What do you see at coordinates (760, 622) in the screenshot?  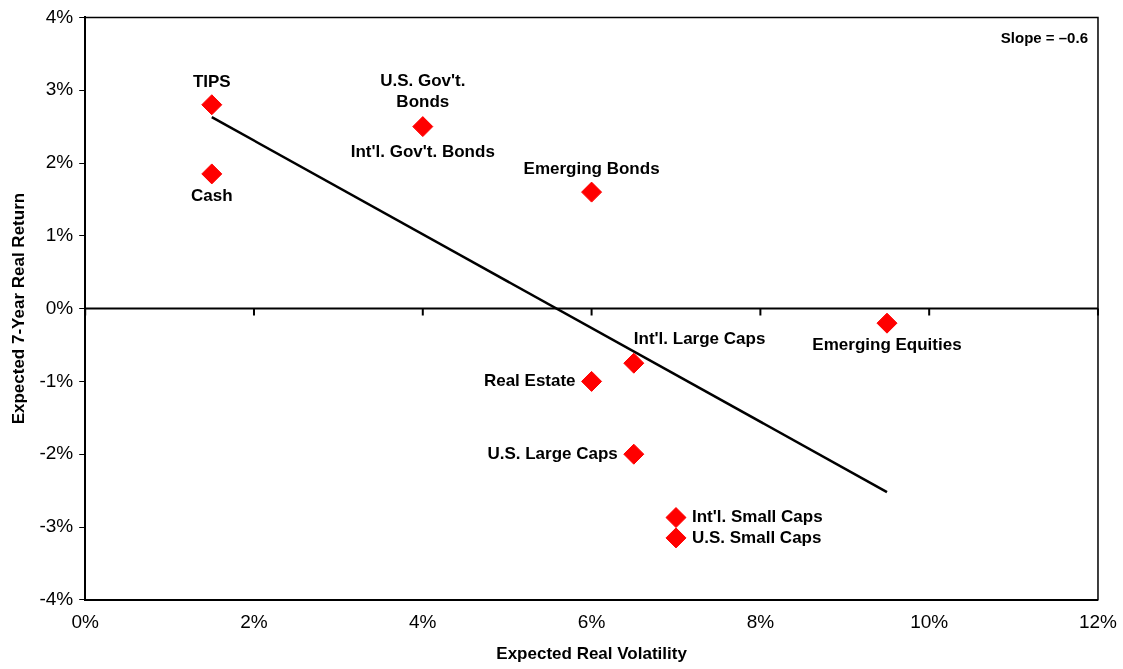 I see `x-tick-label: 8%` at bounding box center [760, 622].